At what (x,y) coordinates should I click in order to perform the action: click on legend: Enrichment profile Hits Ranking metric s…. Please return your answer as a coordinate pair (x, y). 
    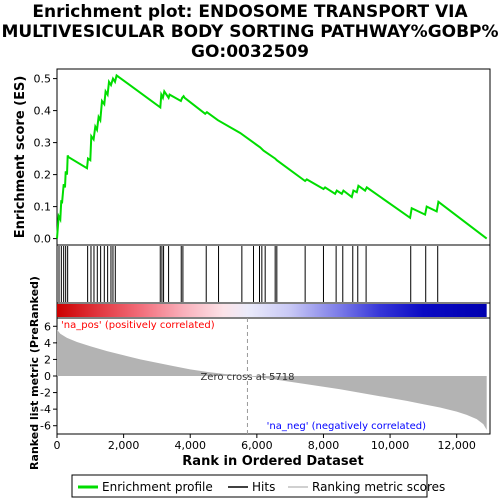
    Looking at the image, I should click on (258, 486).